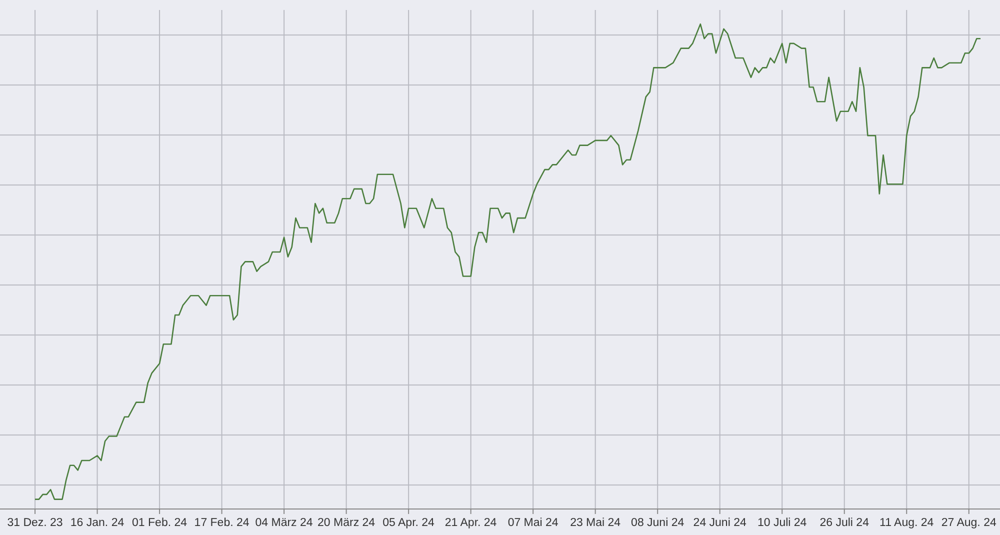  Describe the element at coordinates (720, 523) in the screenshot. I see `x-tick-label: 24 Juni 24` at that location.